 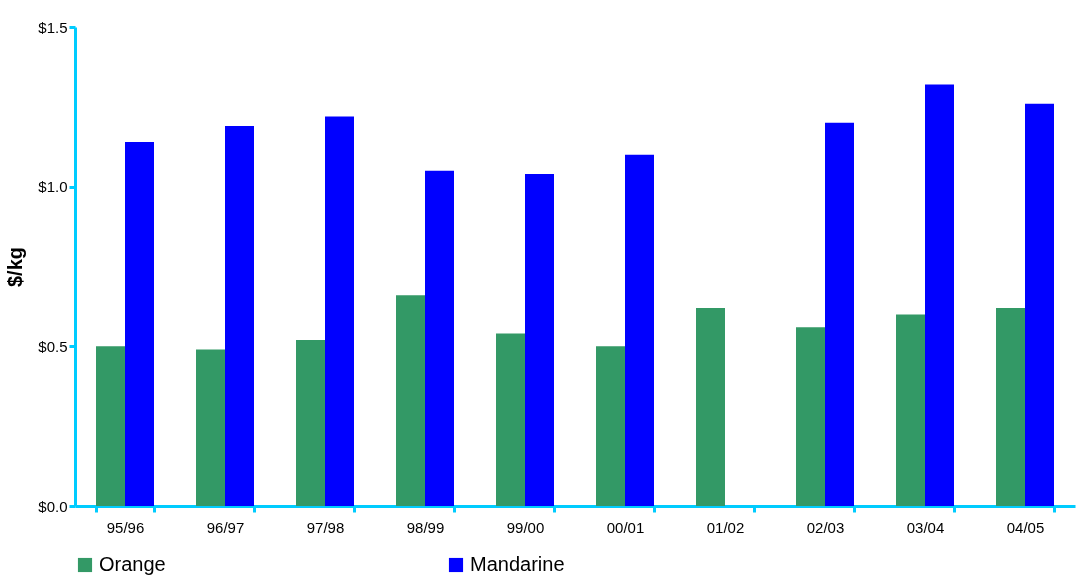 What do you see at coordinates (1025, 527) in the screenshot?
I see `x-tick-label: 04/05` at bounding box center [1025, 527].